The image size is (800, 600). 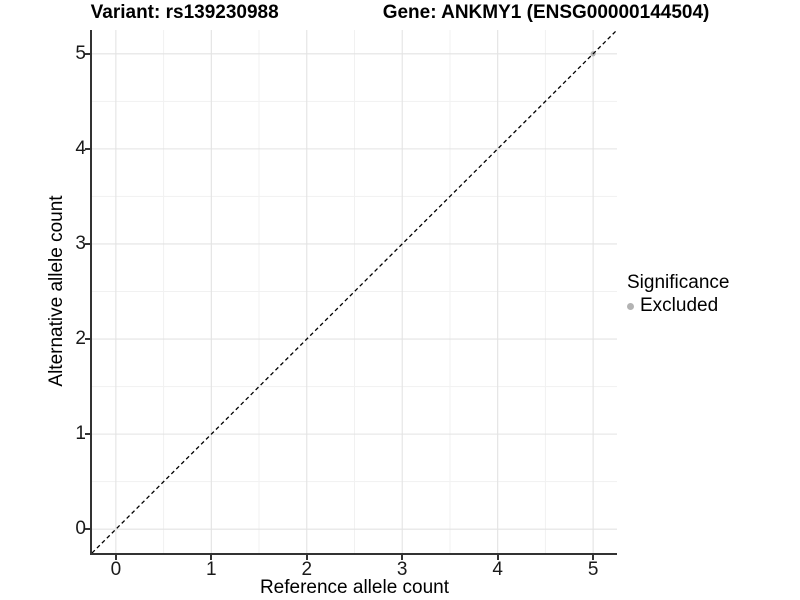 I want to click on legend: Significance Excluded, so click(x=678, y=294).